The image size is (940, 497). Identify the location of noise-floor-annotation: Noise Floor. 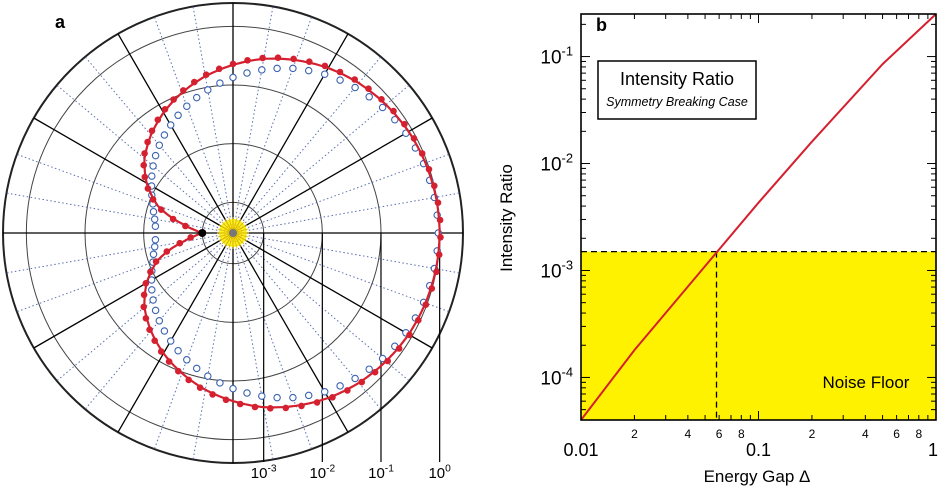
(866, 382).